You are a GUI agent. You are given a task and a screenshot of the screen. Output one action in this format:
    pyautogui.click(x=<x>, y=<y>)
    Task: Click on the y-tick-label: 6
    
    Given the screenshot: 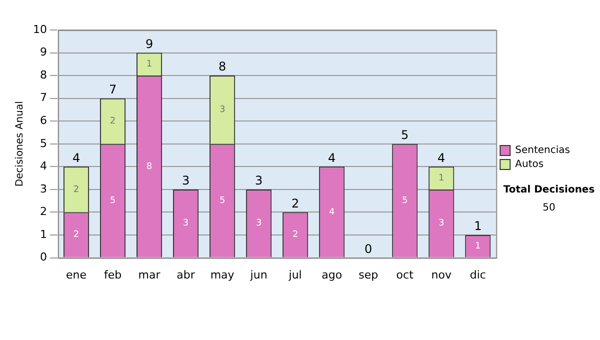 What is the action you would take?
    pyautogui.click(x=43, y=120)
    